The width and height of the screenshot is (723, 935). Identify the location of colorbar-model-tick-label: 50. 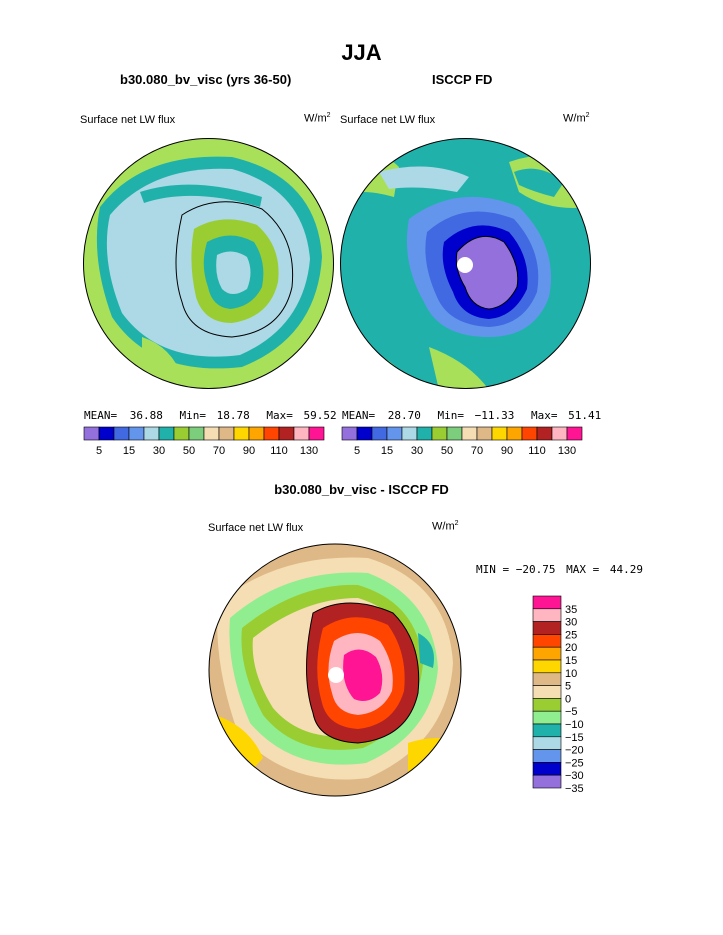
(189, 451).